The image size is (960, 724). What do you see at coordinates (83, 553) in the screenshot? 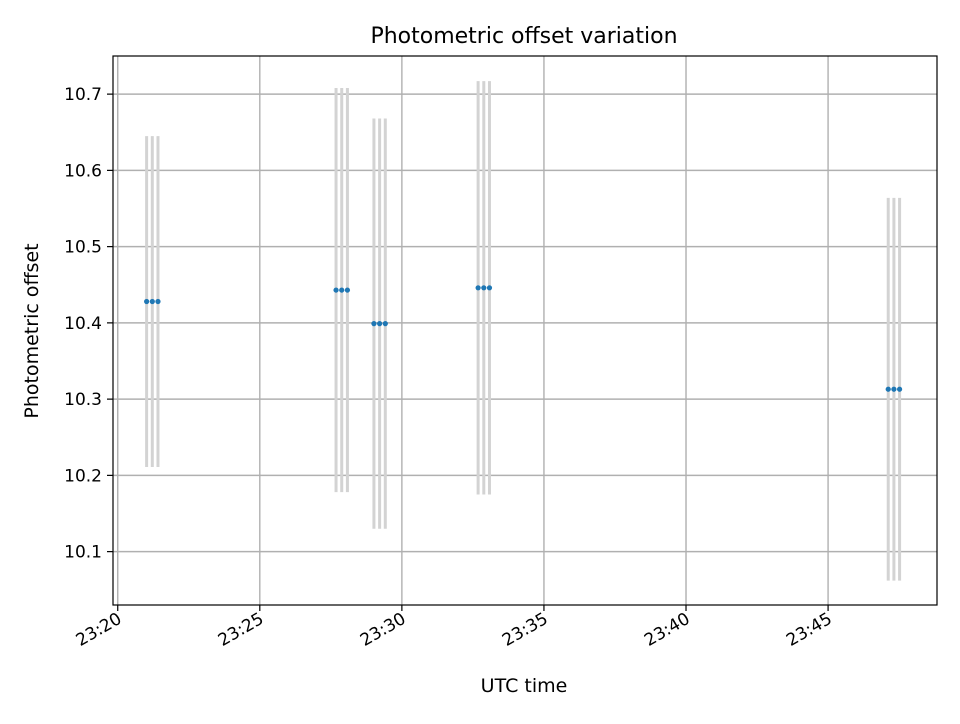
I see `y-tick-label: 10.1` at bounding box center [83, 553].